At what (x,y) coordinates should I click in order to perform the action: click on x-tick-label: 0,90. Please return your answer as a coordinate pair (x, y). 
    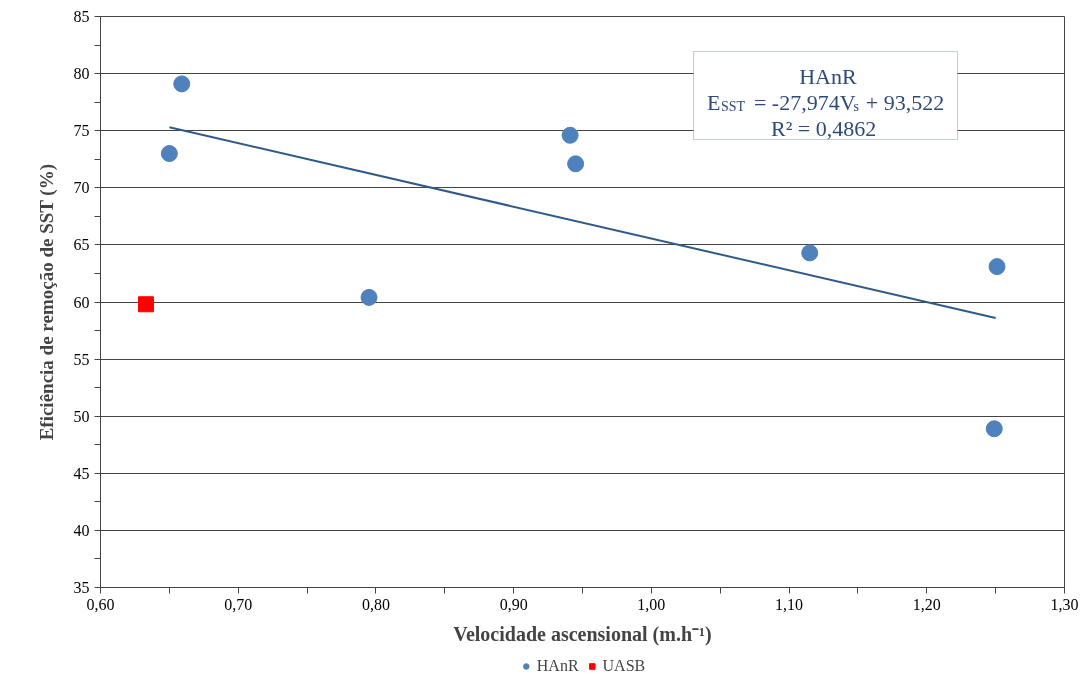
    Looking at the image, I should click on (513, 604).